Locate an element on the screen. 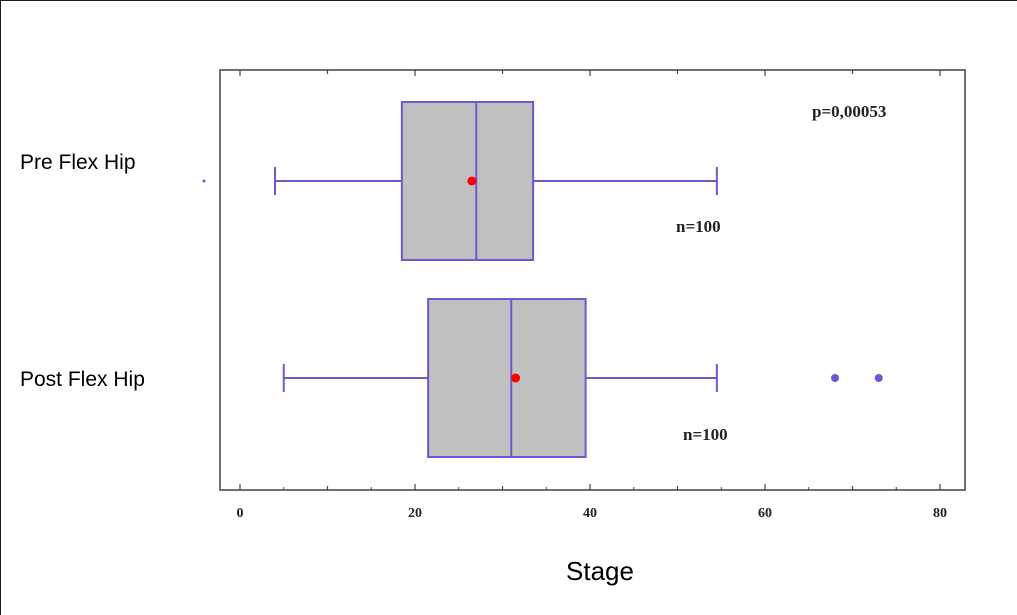 Image resolution: width=1017 pixels, height=615 pixels. iqr-box is located at coordinates (507, 378).